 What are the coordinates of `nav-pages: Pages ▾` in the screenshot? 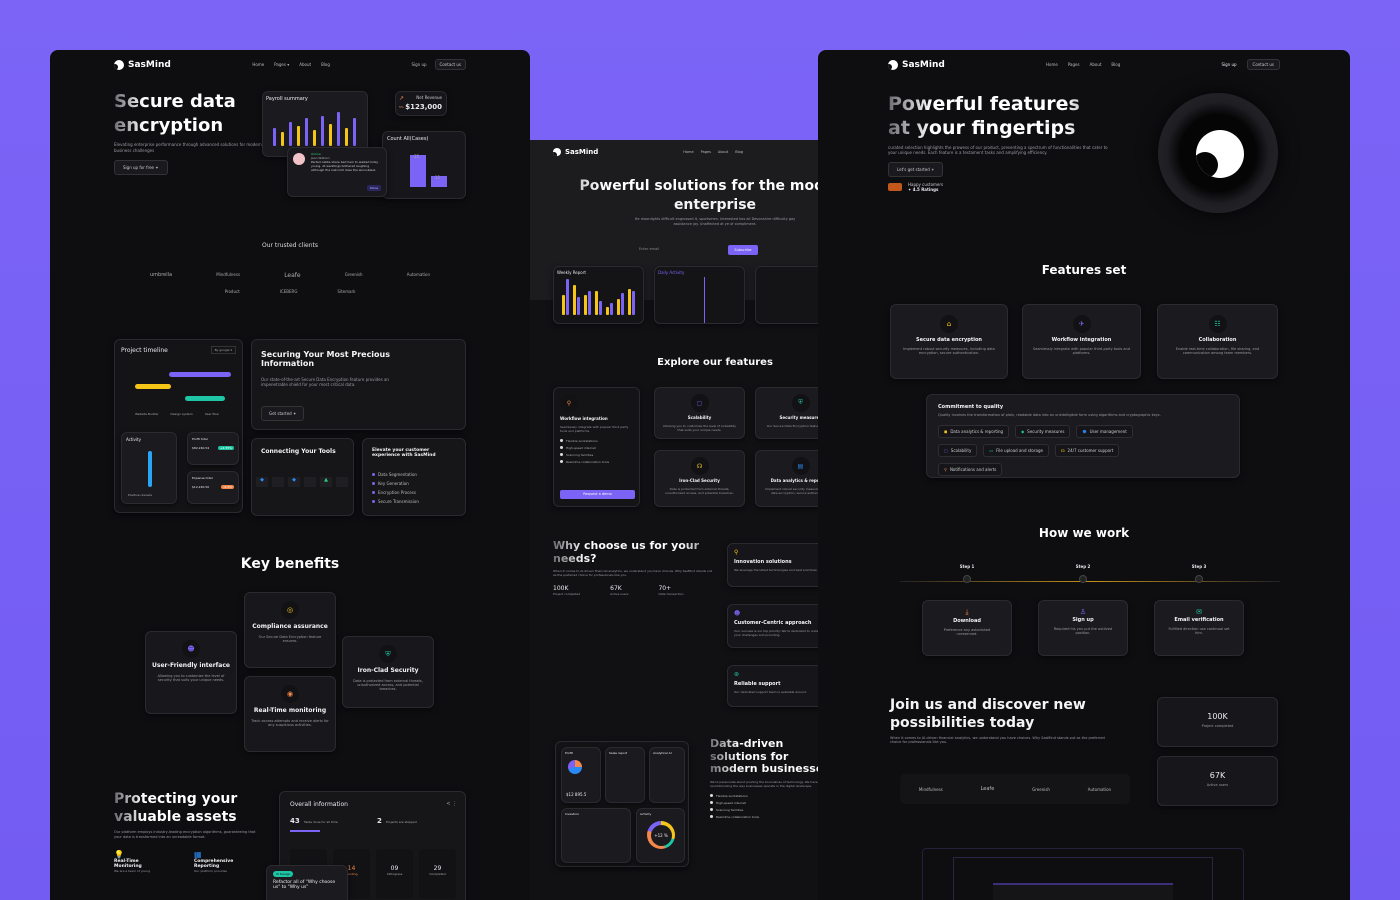 It's located at (282, 64).